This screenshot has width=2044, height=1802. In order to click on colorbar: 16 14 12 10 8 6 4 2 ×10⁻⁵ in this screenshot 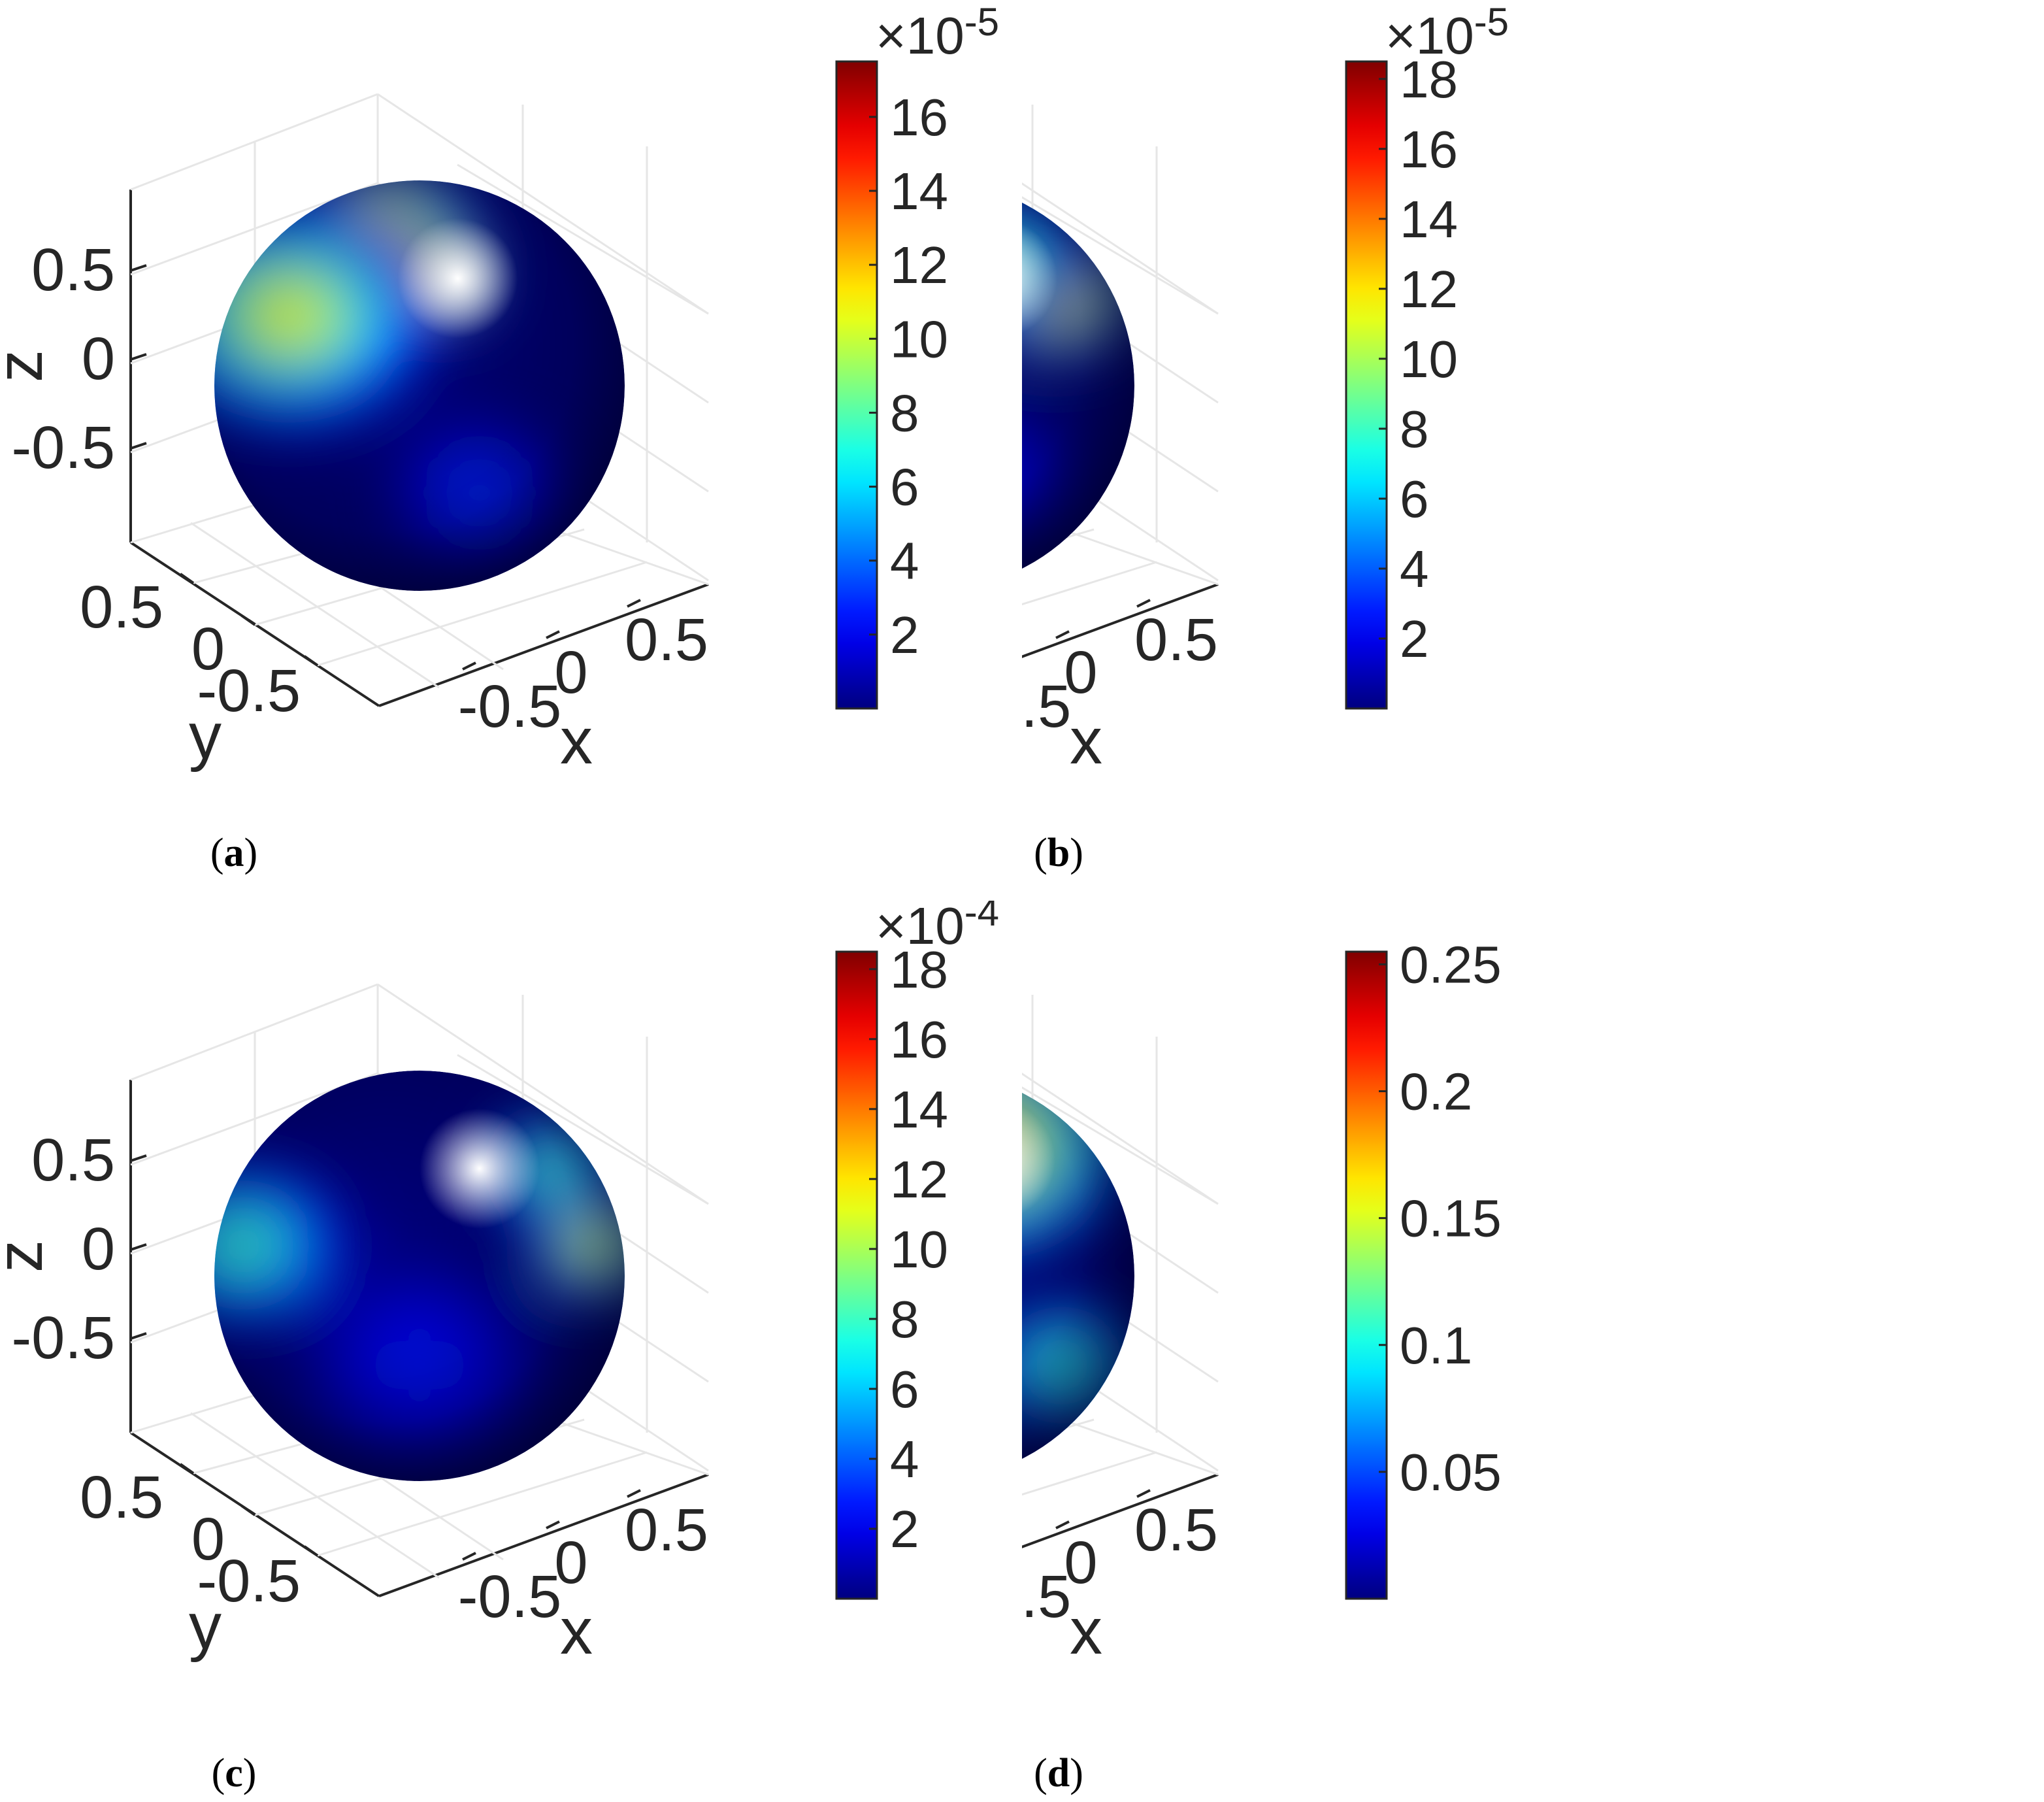, I will do `click(917, 355)`.